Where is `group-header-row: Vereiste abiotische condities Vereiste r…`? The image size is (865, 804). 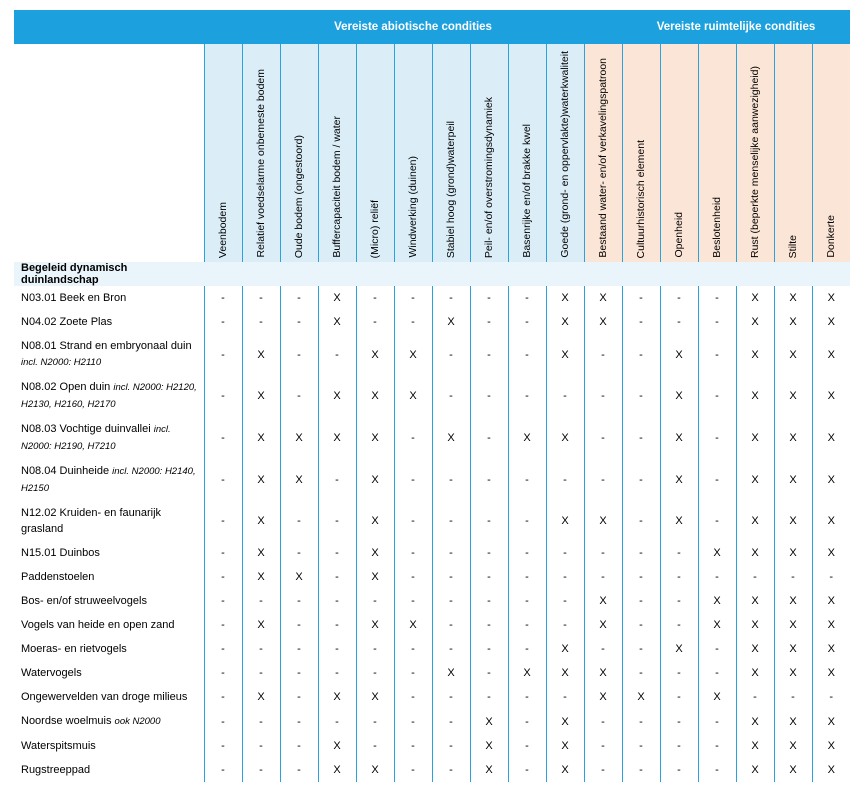
group-header-row: Vereiste abiotische condities Vereiste r… is located at coordinates (432, 27).